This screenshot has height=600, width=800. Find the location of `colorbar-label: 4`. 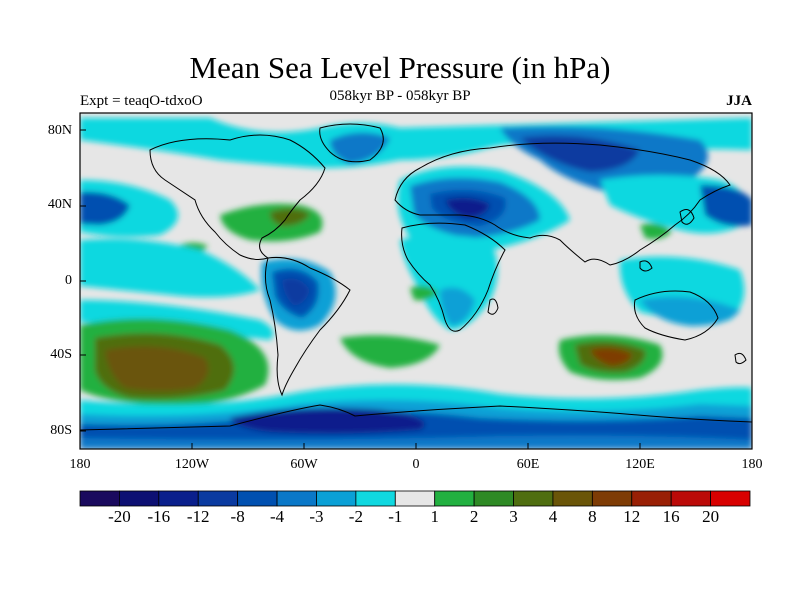

colorbar-label: 4 is located at coordinates (553, 516).